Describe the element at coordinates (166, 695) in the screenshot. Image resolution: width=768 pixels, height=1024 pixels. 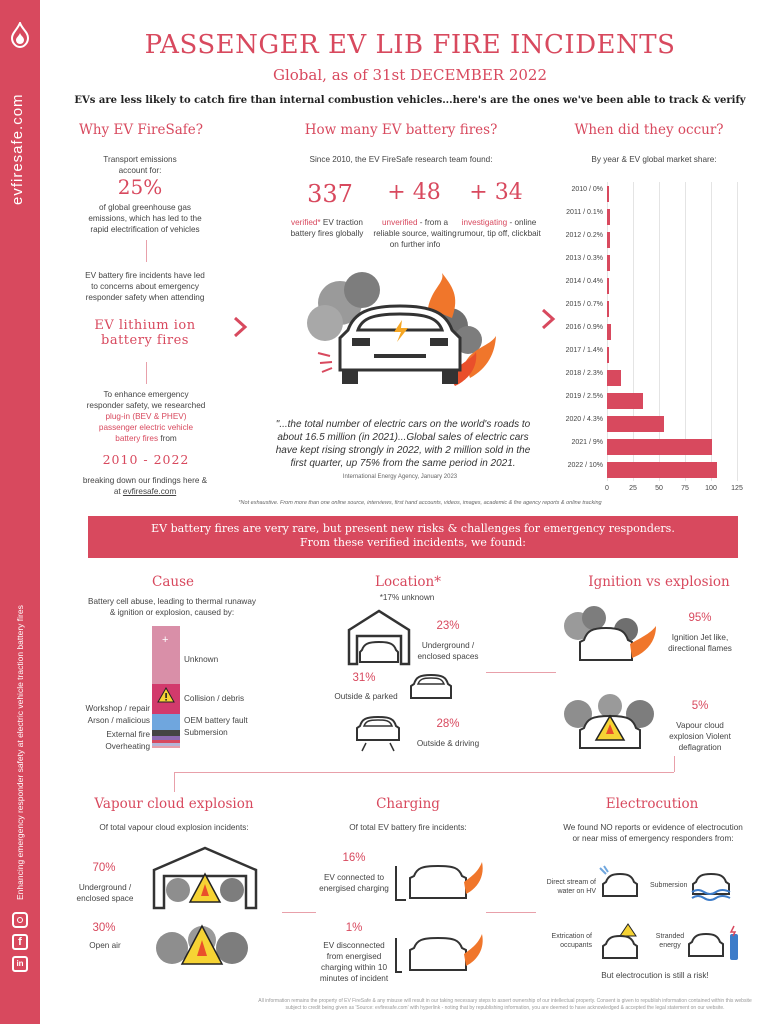
I see `warning-icon` at that location.